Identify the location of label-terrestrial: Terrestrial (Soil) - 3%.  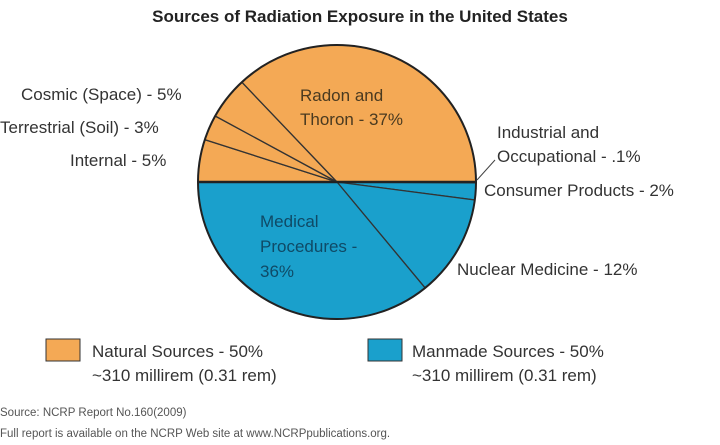
(79, 127).